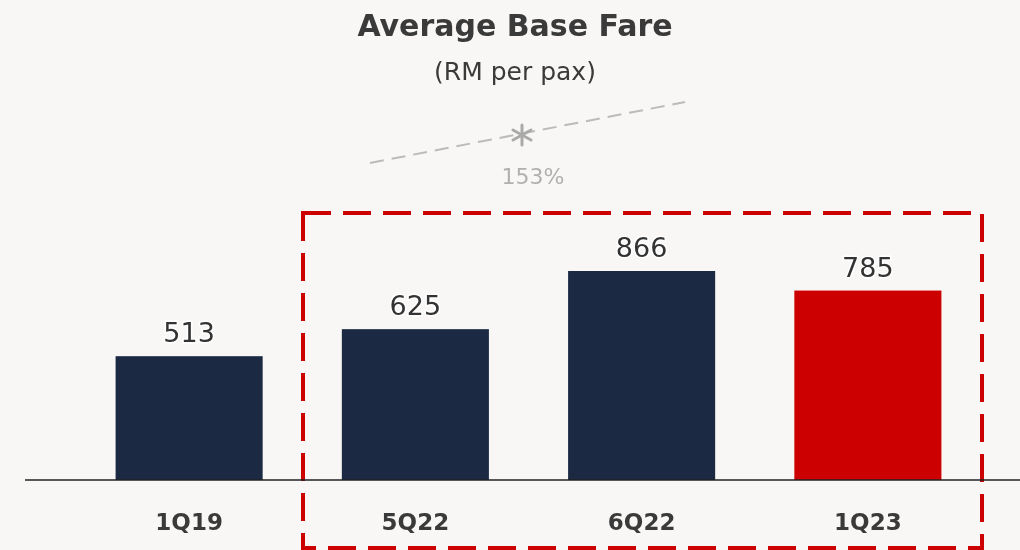 Image resolution: width=1020 pixels, height=550 pixels. What do you see at coordinates (415, 522) in the screenshot?
I see `x-tick-label: 5Q22` at bounding box center [415, 522].